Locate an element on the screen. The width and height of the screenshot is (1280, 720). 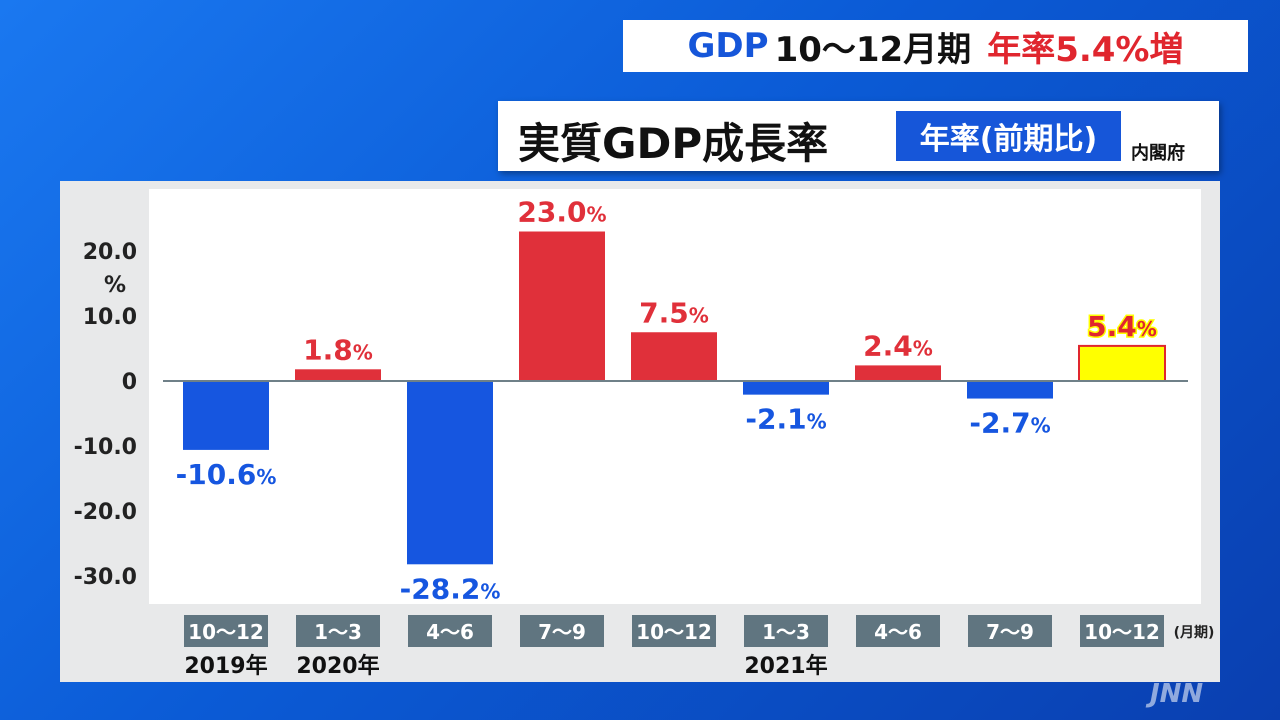
chart-title-box: 実質GDP成長率 年率(前期比) 内閣府 is located at coordinates (858, 136).